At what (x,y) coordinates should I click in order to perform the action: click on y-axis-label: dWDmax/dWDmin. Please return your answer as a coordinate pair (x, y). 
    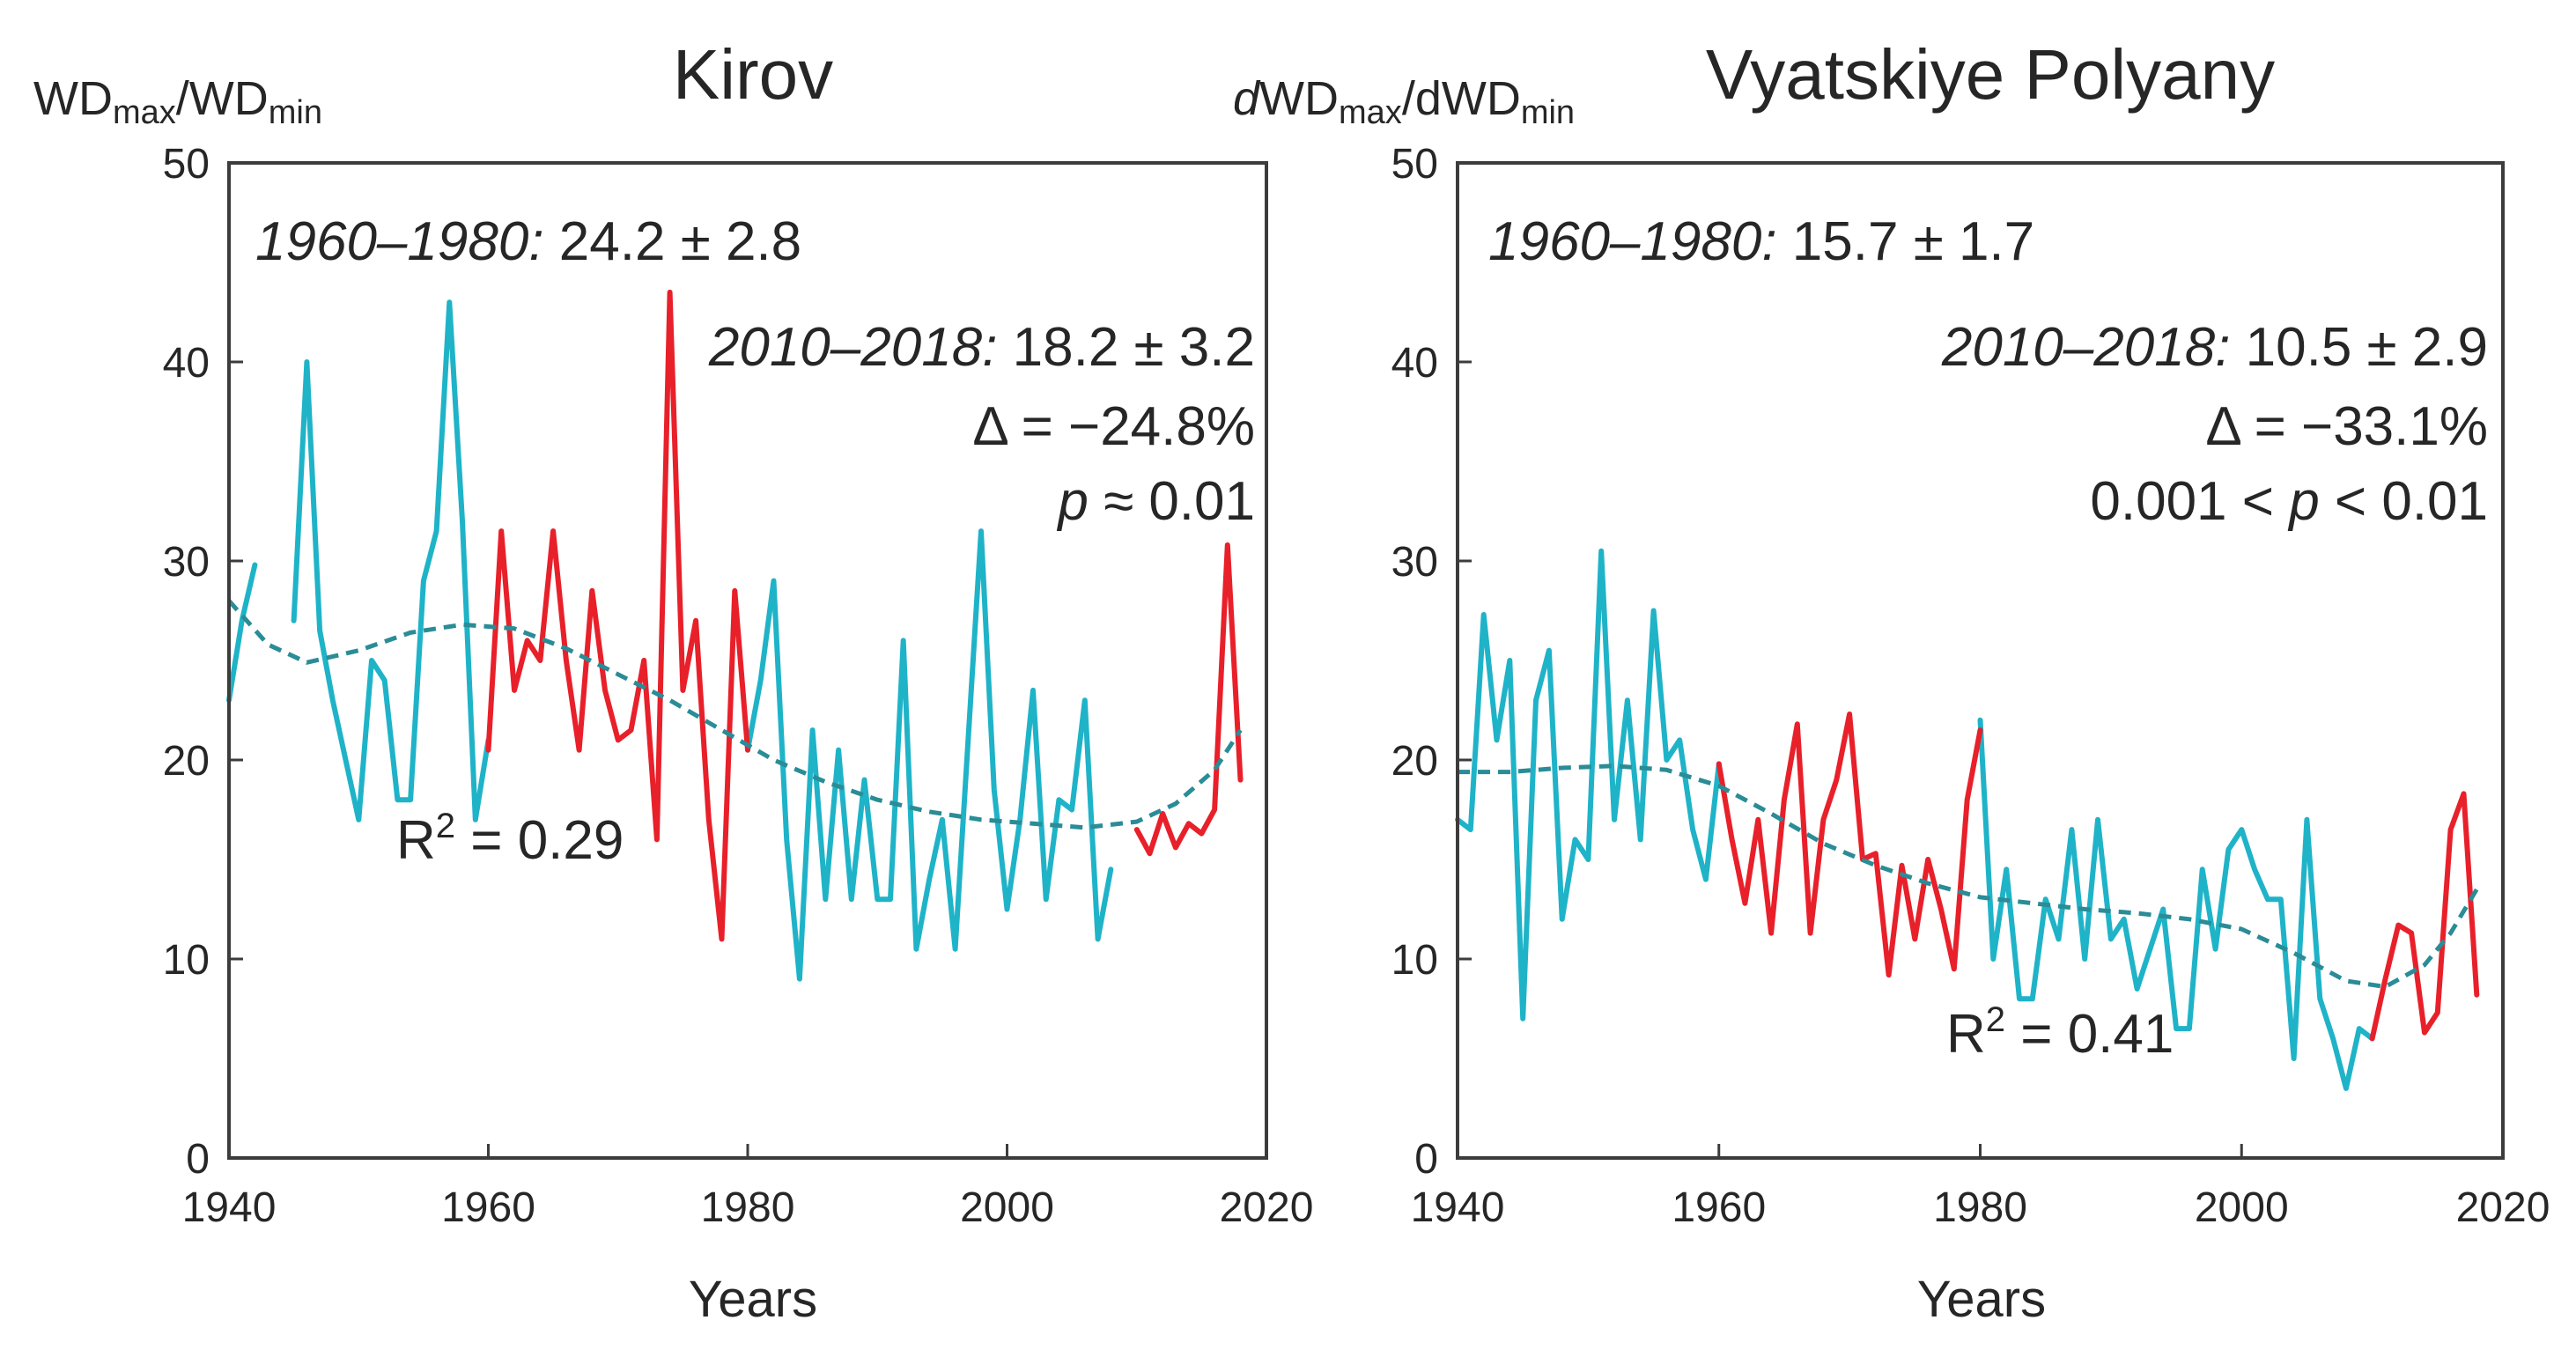
    Looking at the image, I should click on (1404, 101).